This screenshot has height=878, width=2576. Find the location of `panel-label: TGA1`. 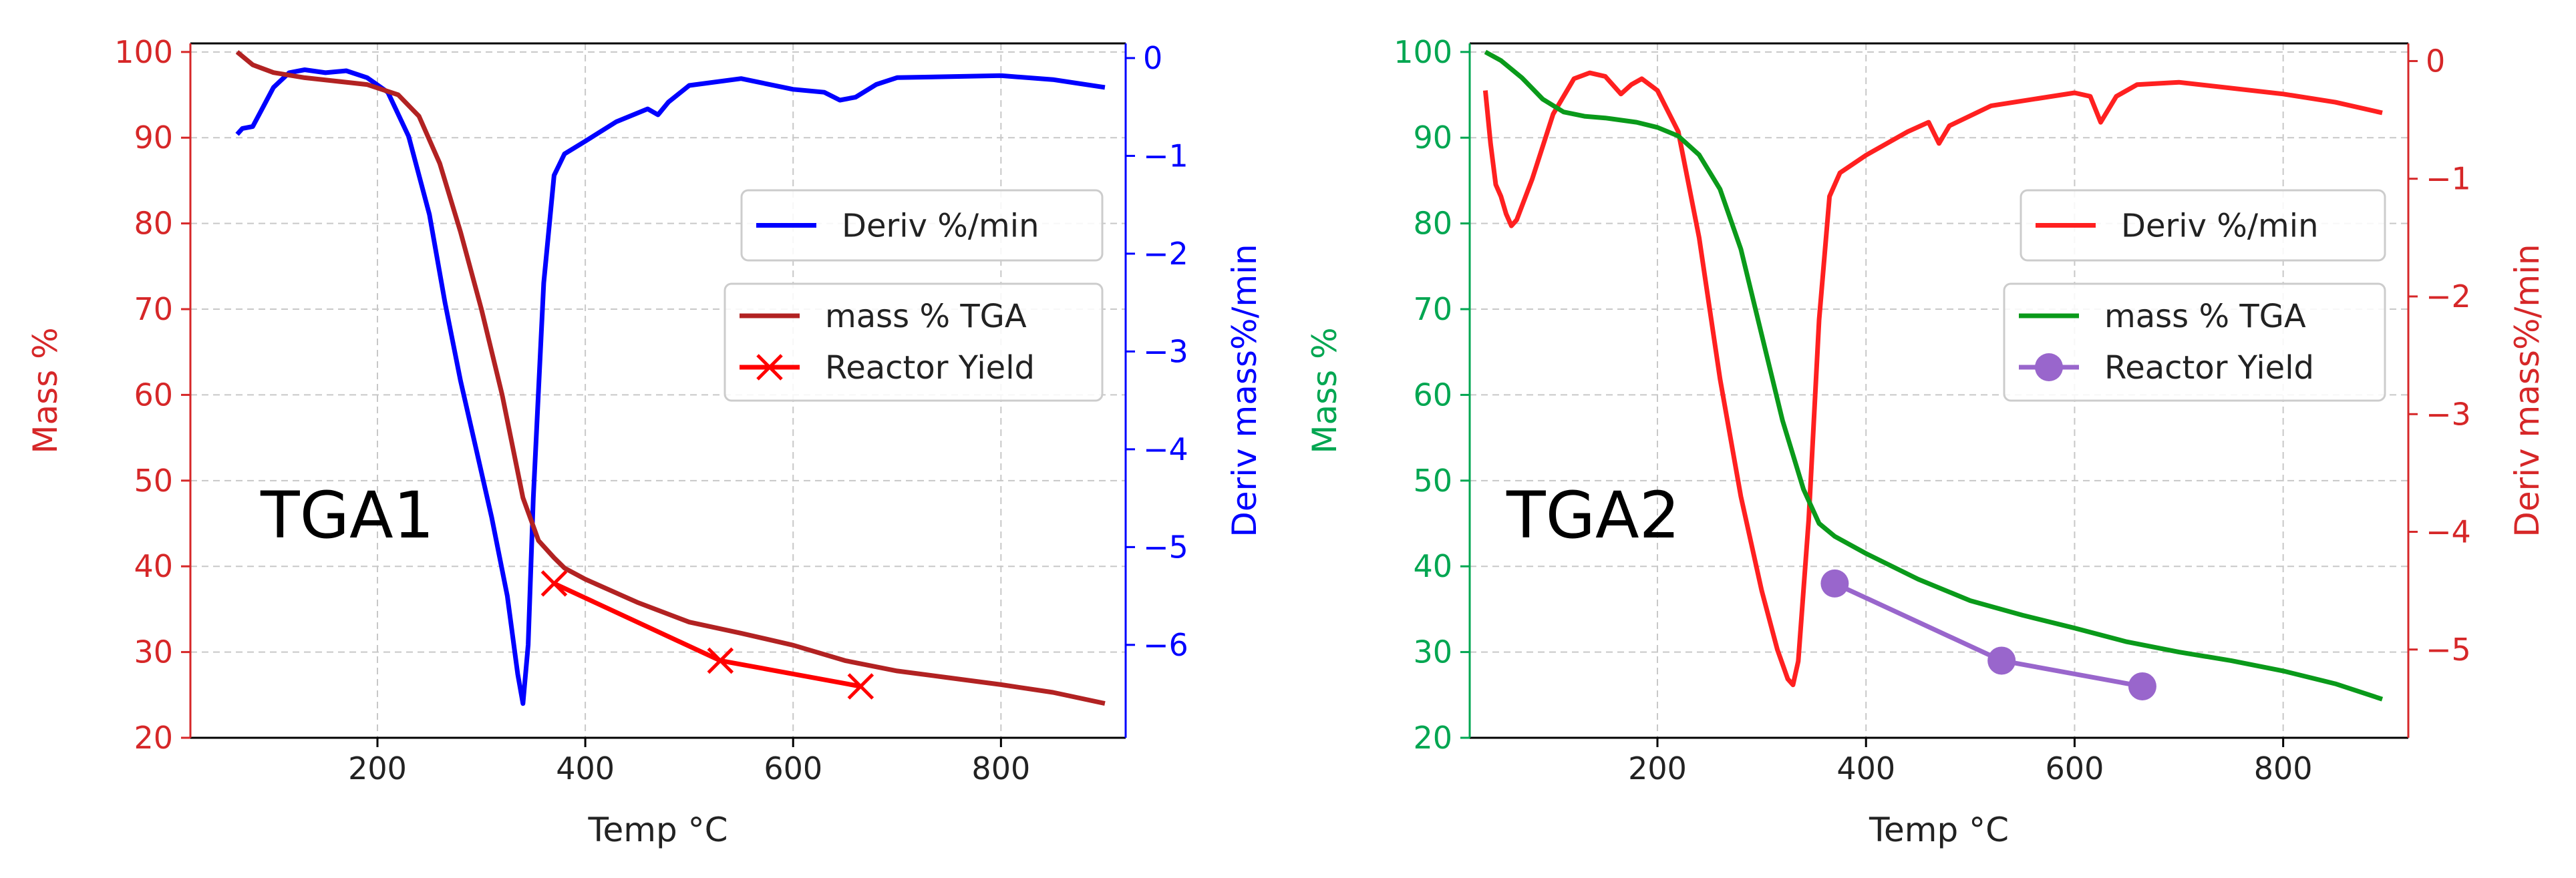

panel-label: TGA1 is located at coordinates (347, 515).